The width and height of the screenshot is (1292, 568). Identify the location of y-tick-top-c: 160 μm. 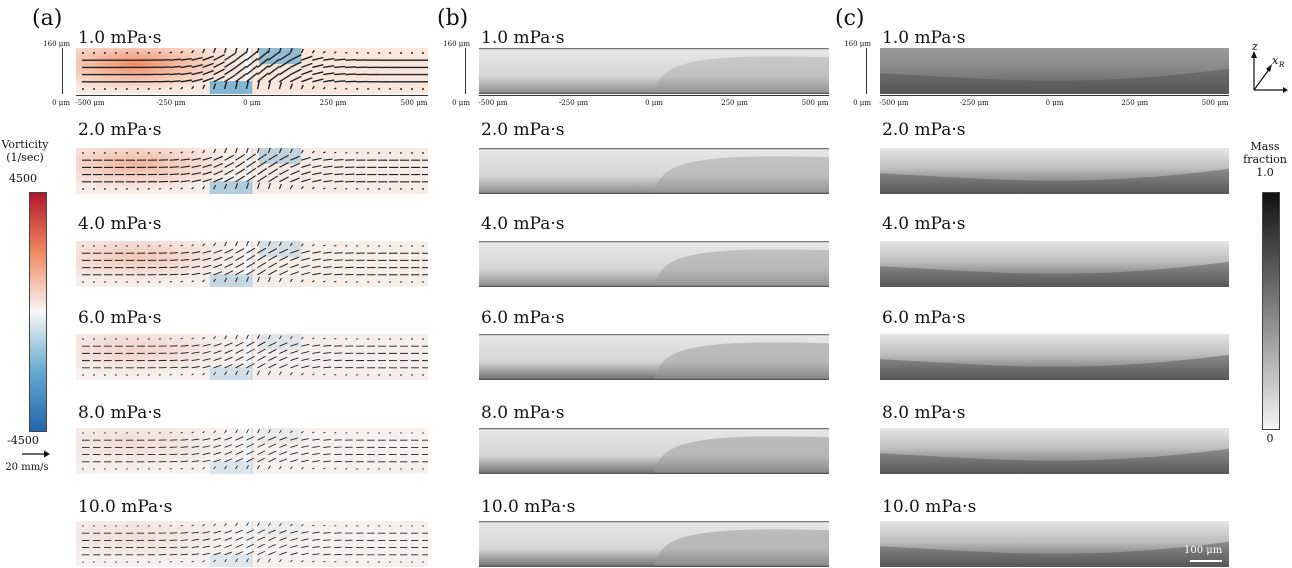
(857, 44).